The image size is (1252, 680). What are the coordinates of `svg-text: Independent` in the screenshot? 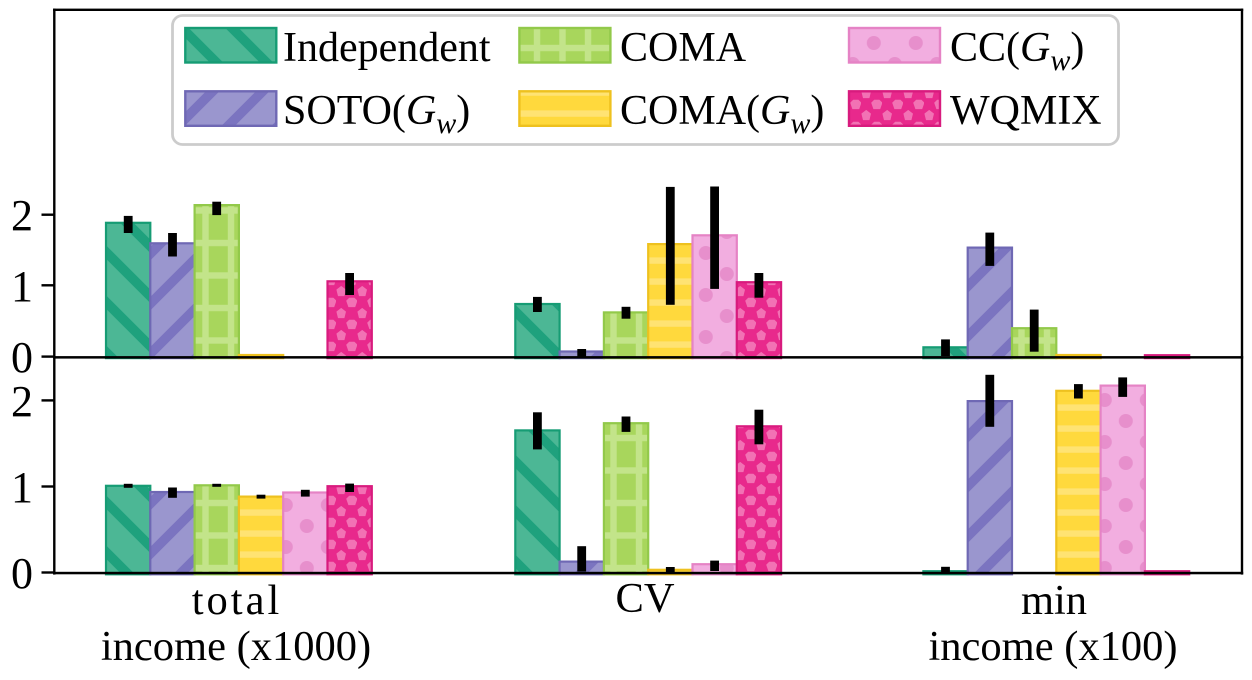 It's located at (387, 48).